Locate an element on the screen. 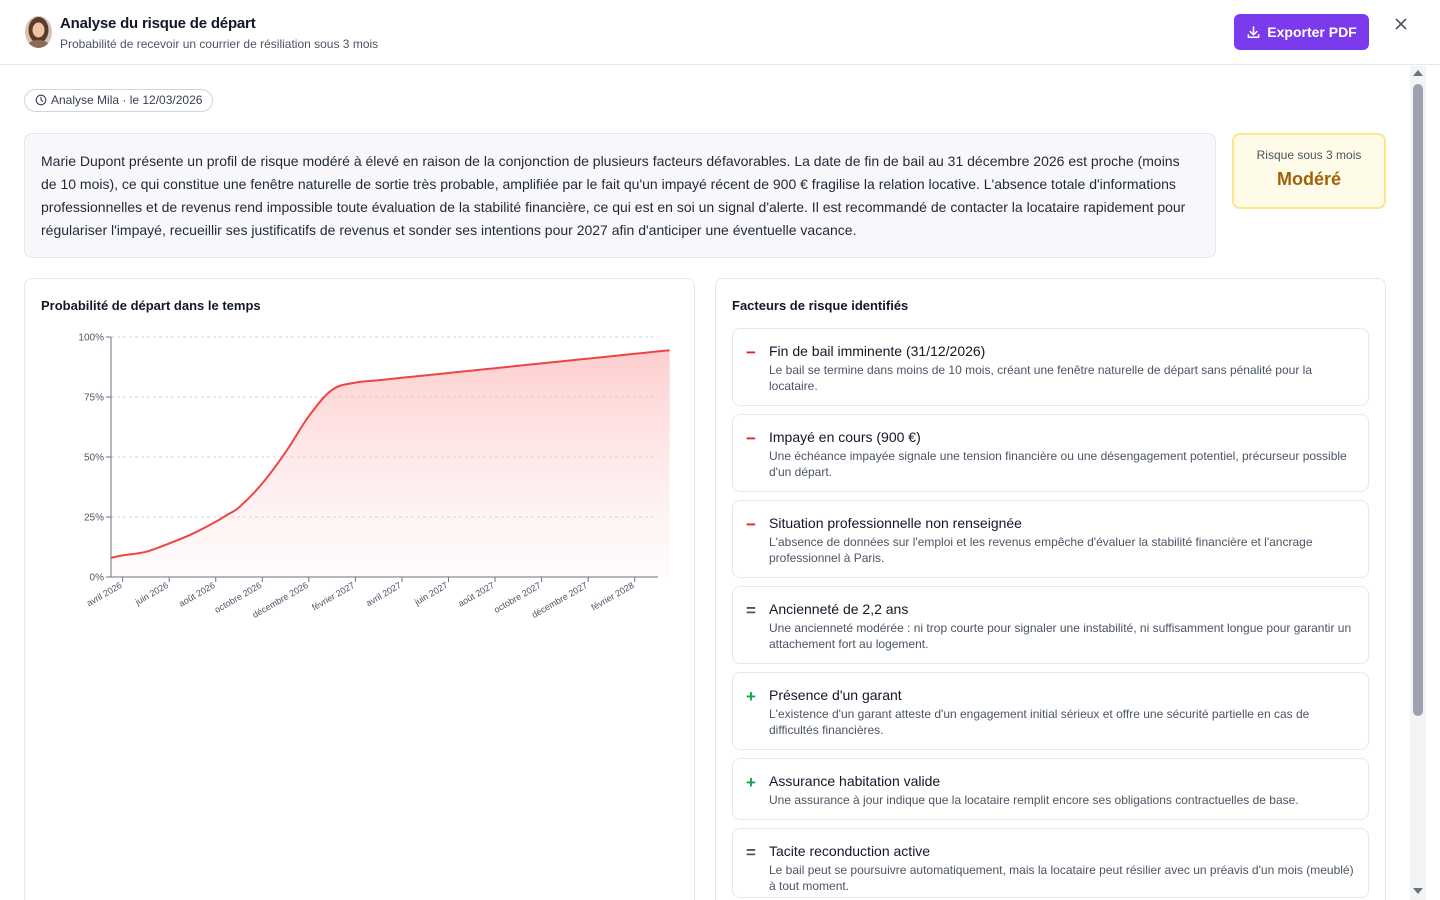  scrollbar-thumb is located at coordinates (1418, 400).